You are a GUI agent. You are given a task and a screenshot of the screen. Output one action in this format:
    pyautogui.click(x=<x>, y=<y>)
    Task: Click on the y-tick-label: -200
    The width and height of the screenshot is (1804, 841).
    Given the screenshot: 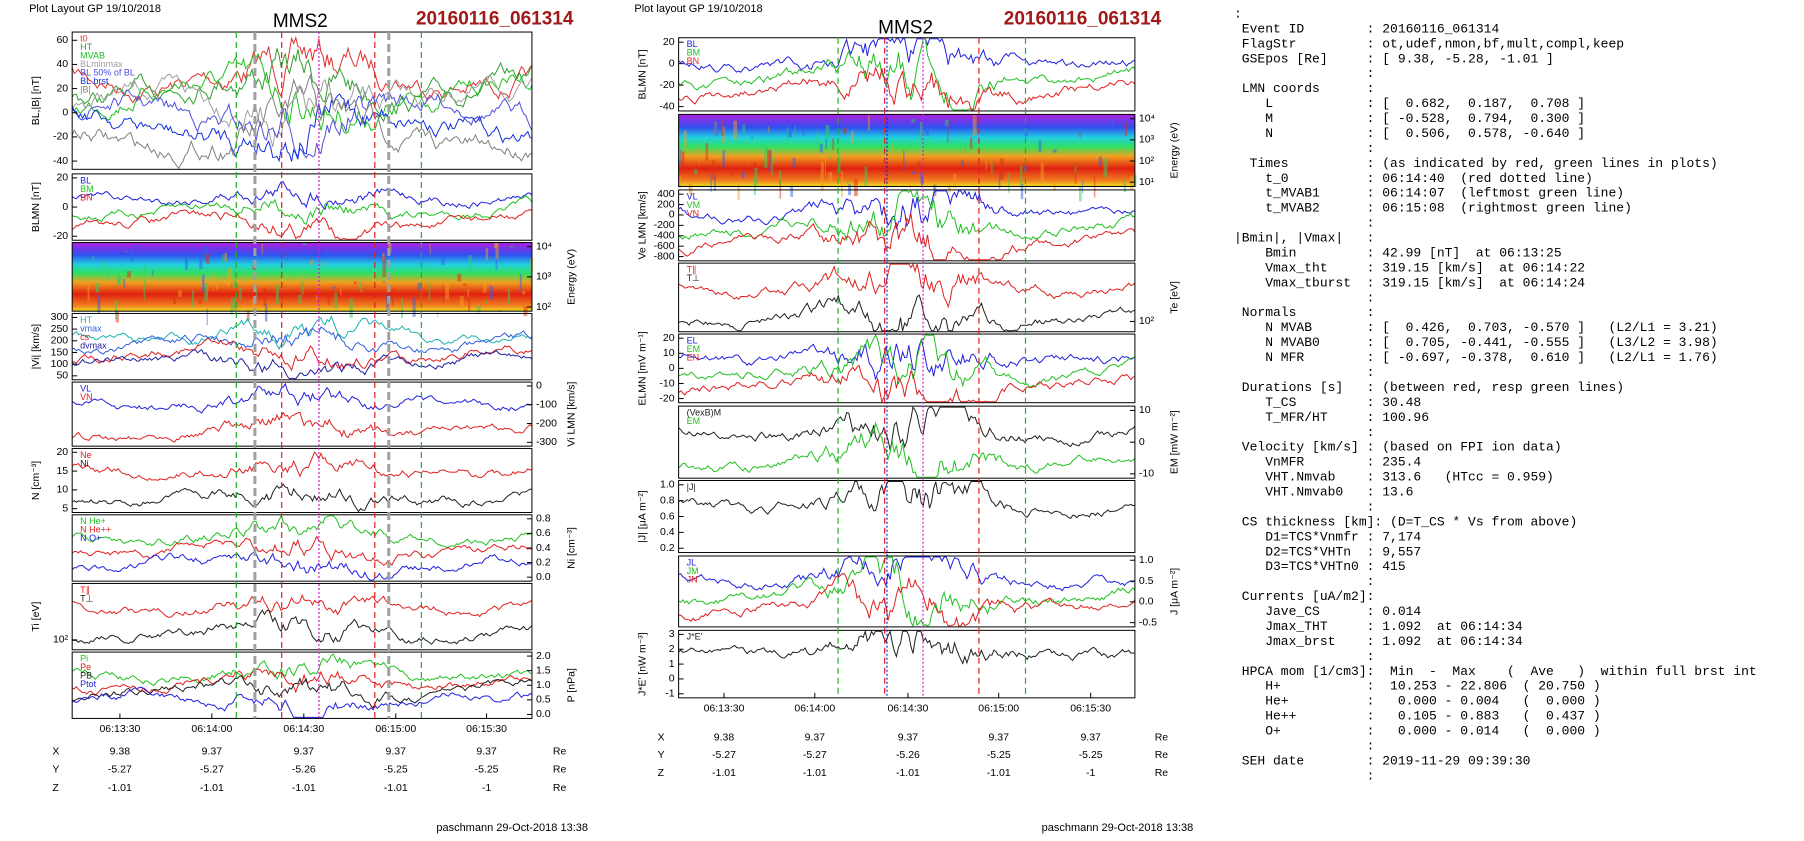 What is the action you would take?
    pyautogui.click(x=546, y=423)
    